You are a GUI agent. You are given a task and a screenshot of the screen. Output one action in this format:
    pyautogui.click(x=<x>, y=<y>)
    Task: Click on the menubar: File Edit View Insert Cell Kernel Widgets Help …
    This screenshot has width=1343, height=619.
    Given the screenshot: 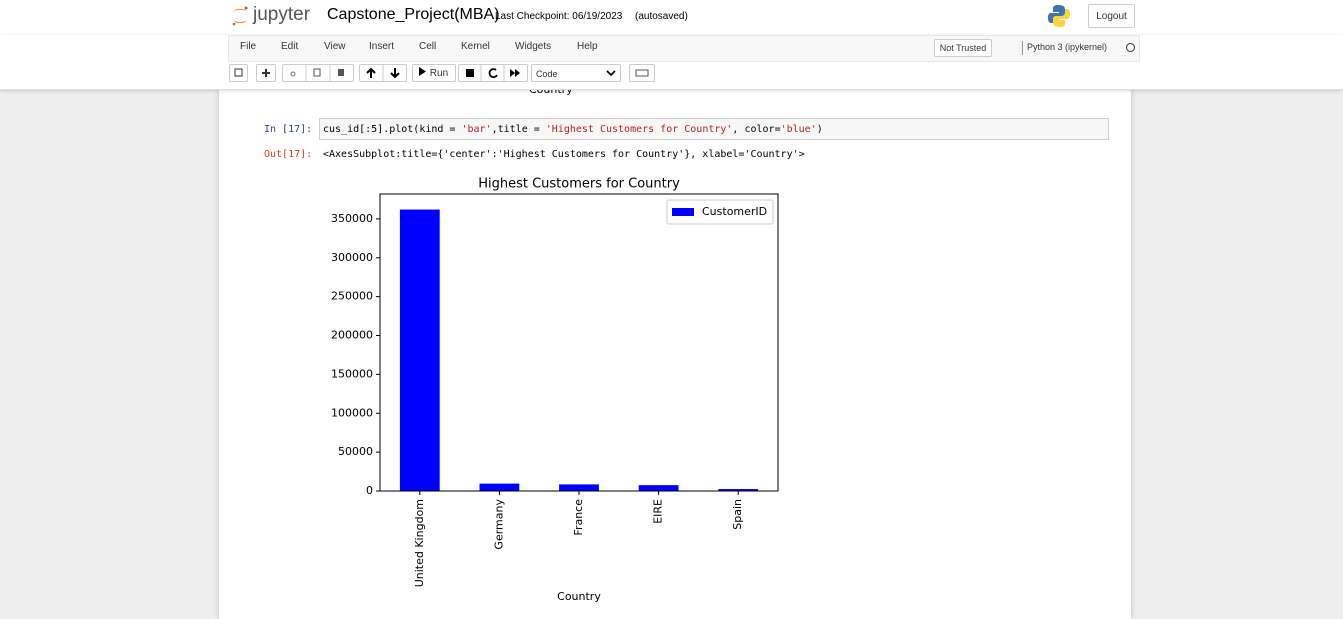 What is the action you would take?
    pyautogui.click(x=671, y=62)
    